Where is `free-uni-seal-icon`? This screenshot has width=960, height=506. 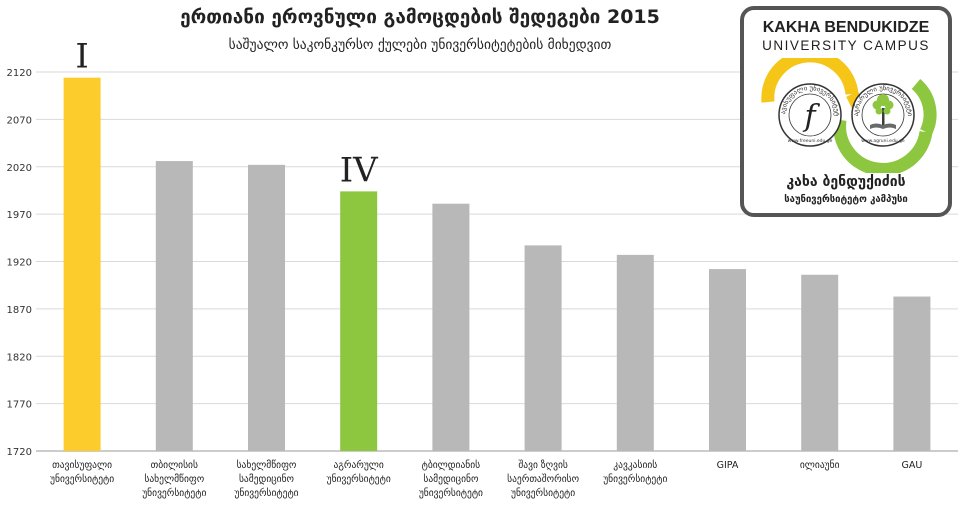 free-uni-seal-icon is located at coordinates (810, 115).